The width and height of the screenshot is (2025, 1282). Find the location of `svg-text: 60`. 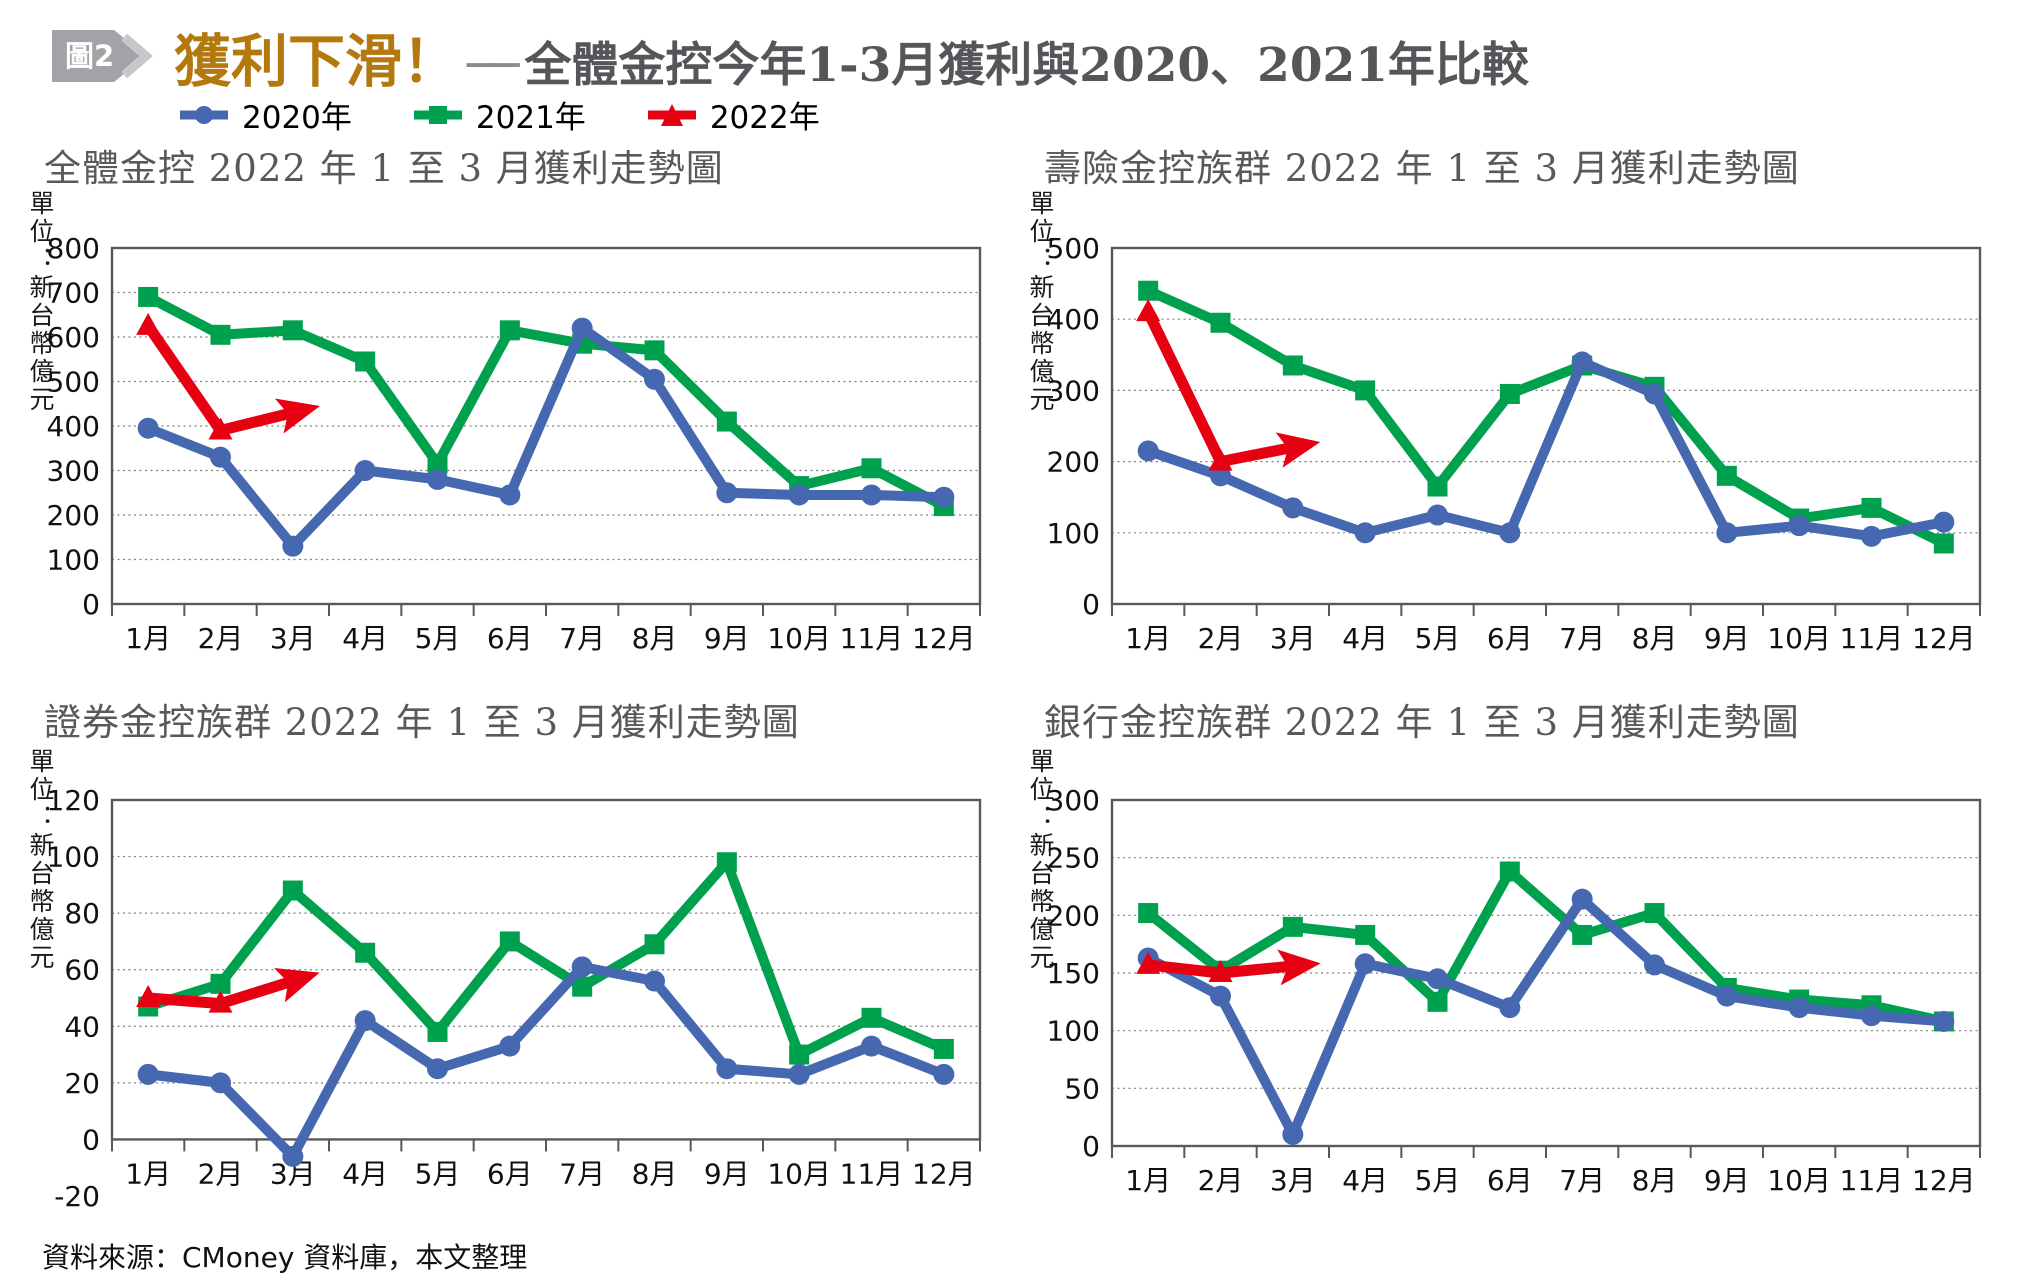

svg-text: 60 is located at coordinates (82, 970).